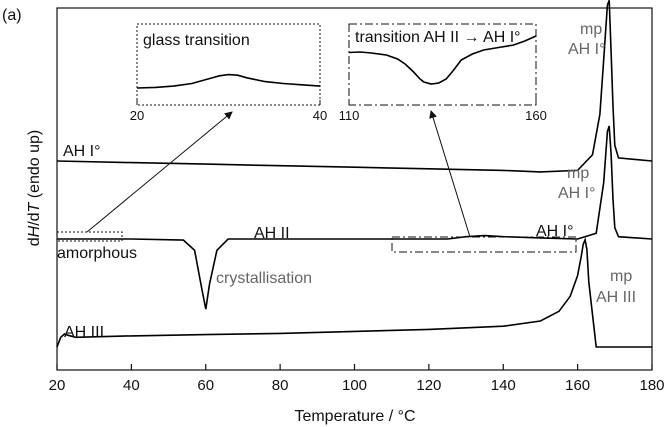  What do you see at coordinates (536, 115) in the screenshot?
I see `inset-tick-label: 160` at bounding box center [536, 115].